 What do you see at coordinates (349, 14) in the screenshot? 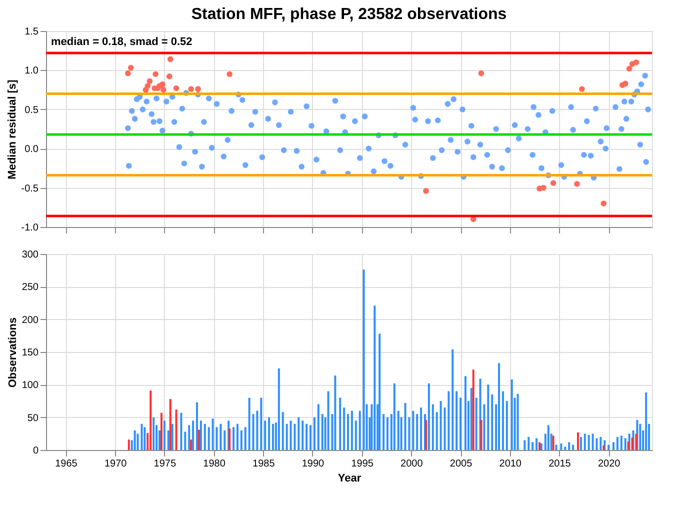
I see `chart-title: Station MFF, phase P, 23582 observations` at bounding box center [349, 14].